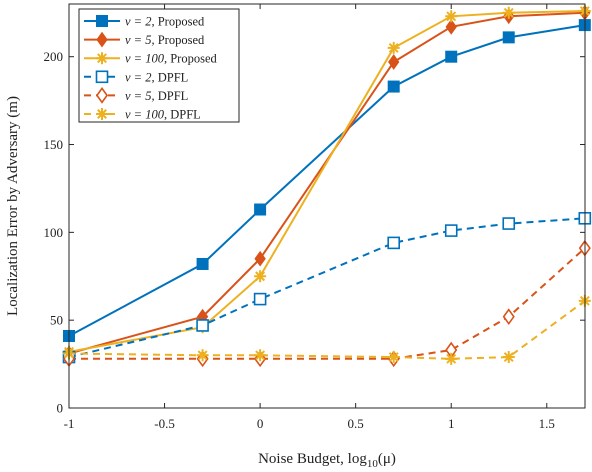  I want to click on legend-box, so click(159, 65).